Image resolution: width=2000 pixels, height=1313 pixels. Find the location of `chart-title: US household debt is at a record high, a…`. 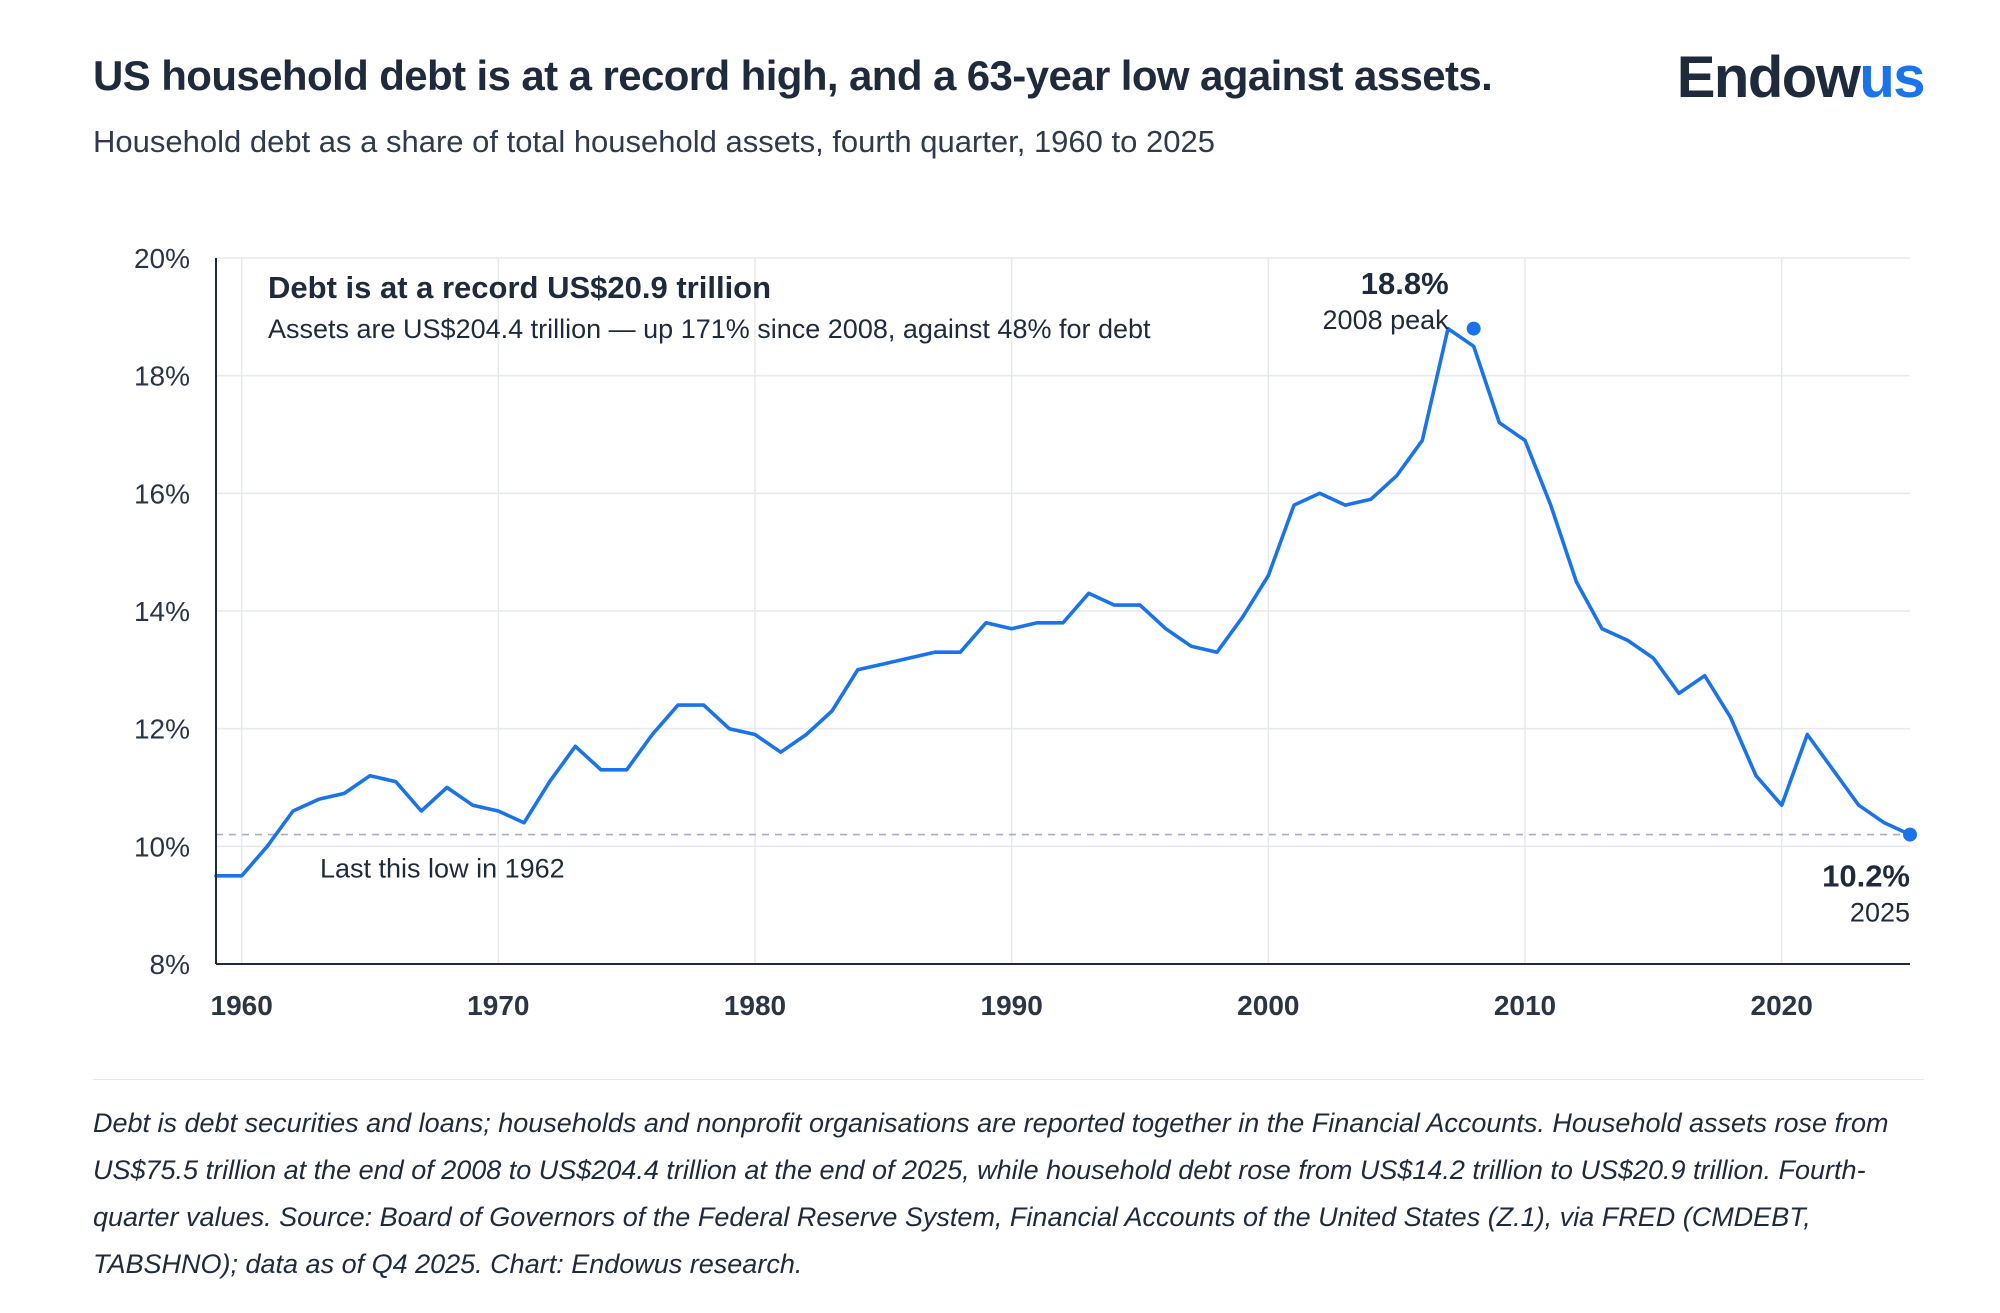

chart-title: US household debt is at a record high, a… is located at coordinates (793, 75).